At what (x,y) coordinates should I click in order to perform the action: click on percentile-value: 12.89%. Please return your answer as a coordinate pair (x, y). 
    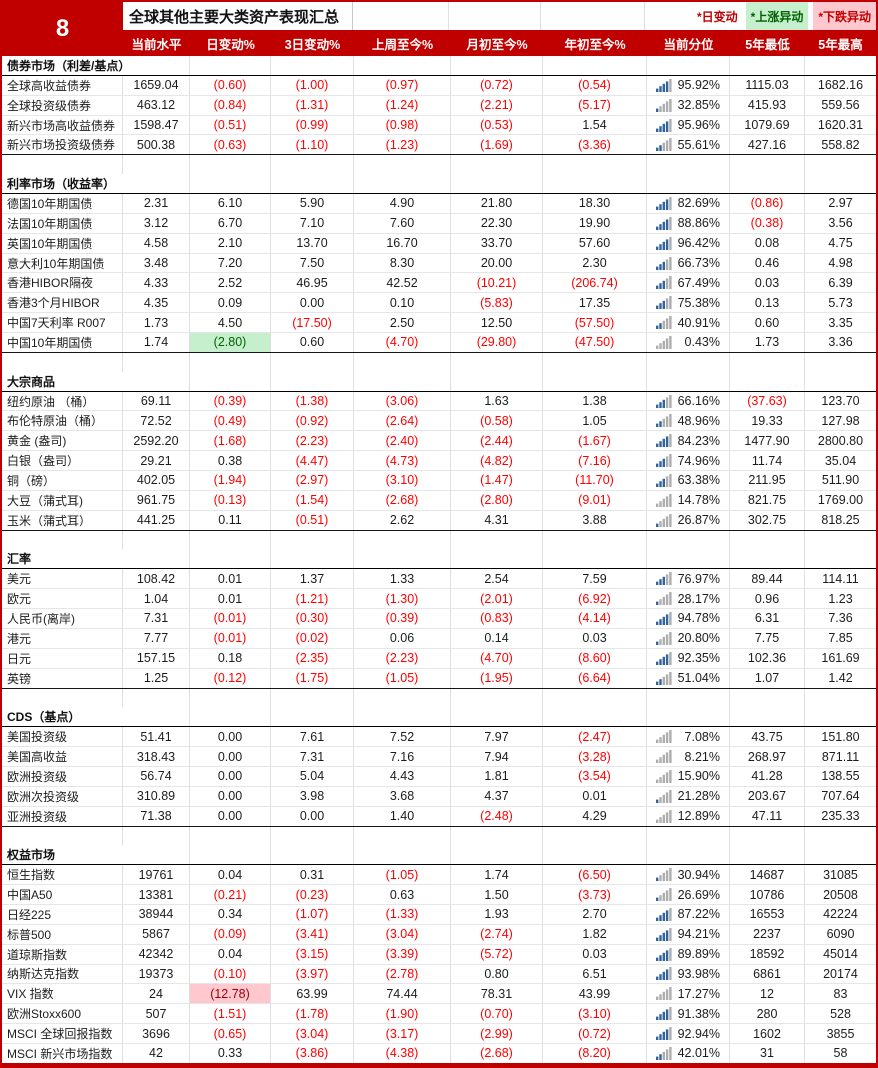
    Looking at the image, I should click on (698, 816).